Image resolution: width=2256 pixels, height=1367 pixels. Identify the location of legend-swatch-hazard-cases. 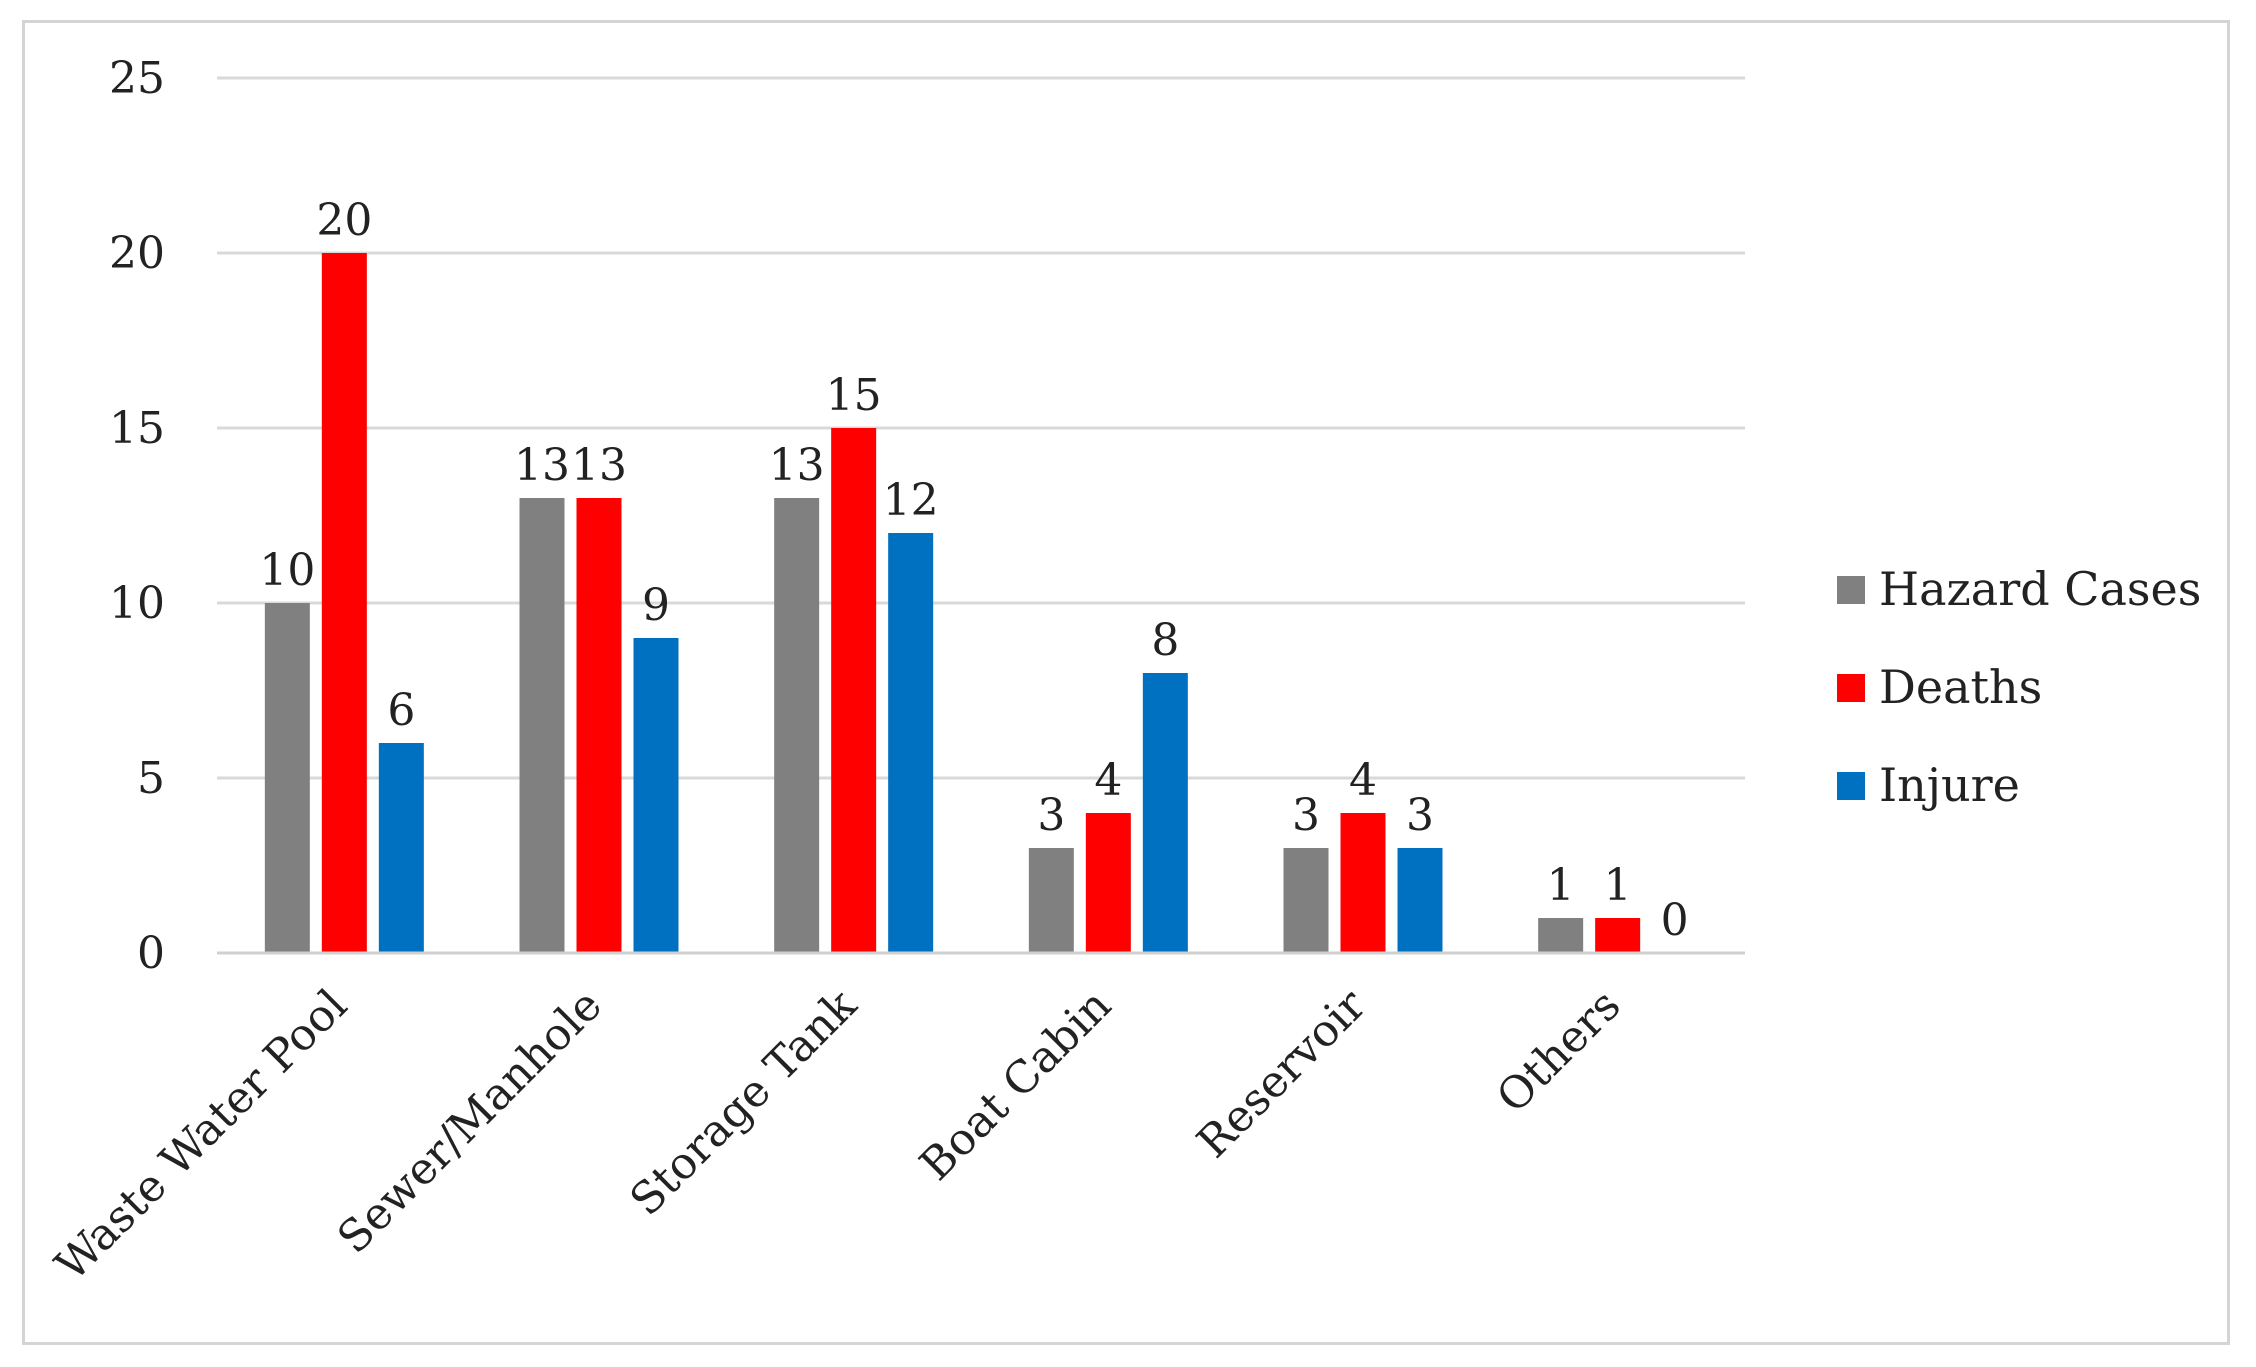
(1851, 590).